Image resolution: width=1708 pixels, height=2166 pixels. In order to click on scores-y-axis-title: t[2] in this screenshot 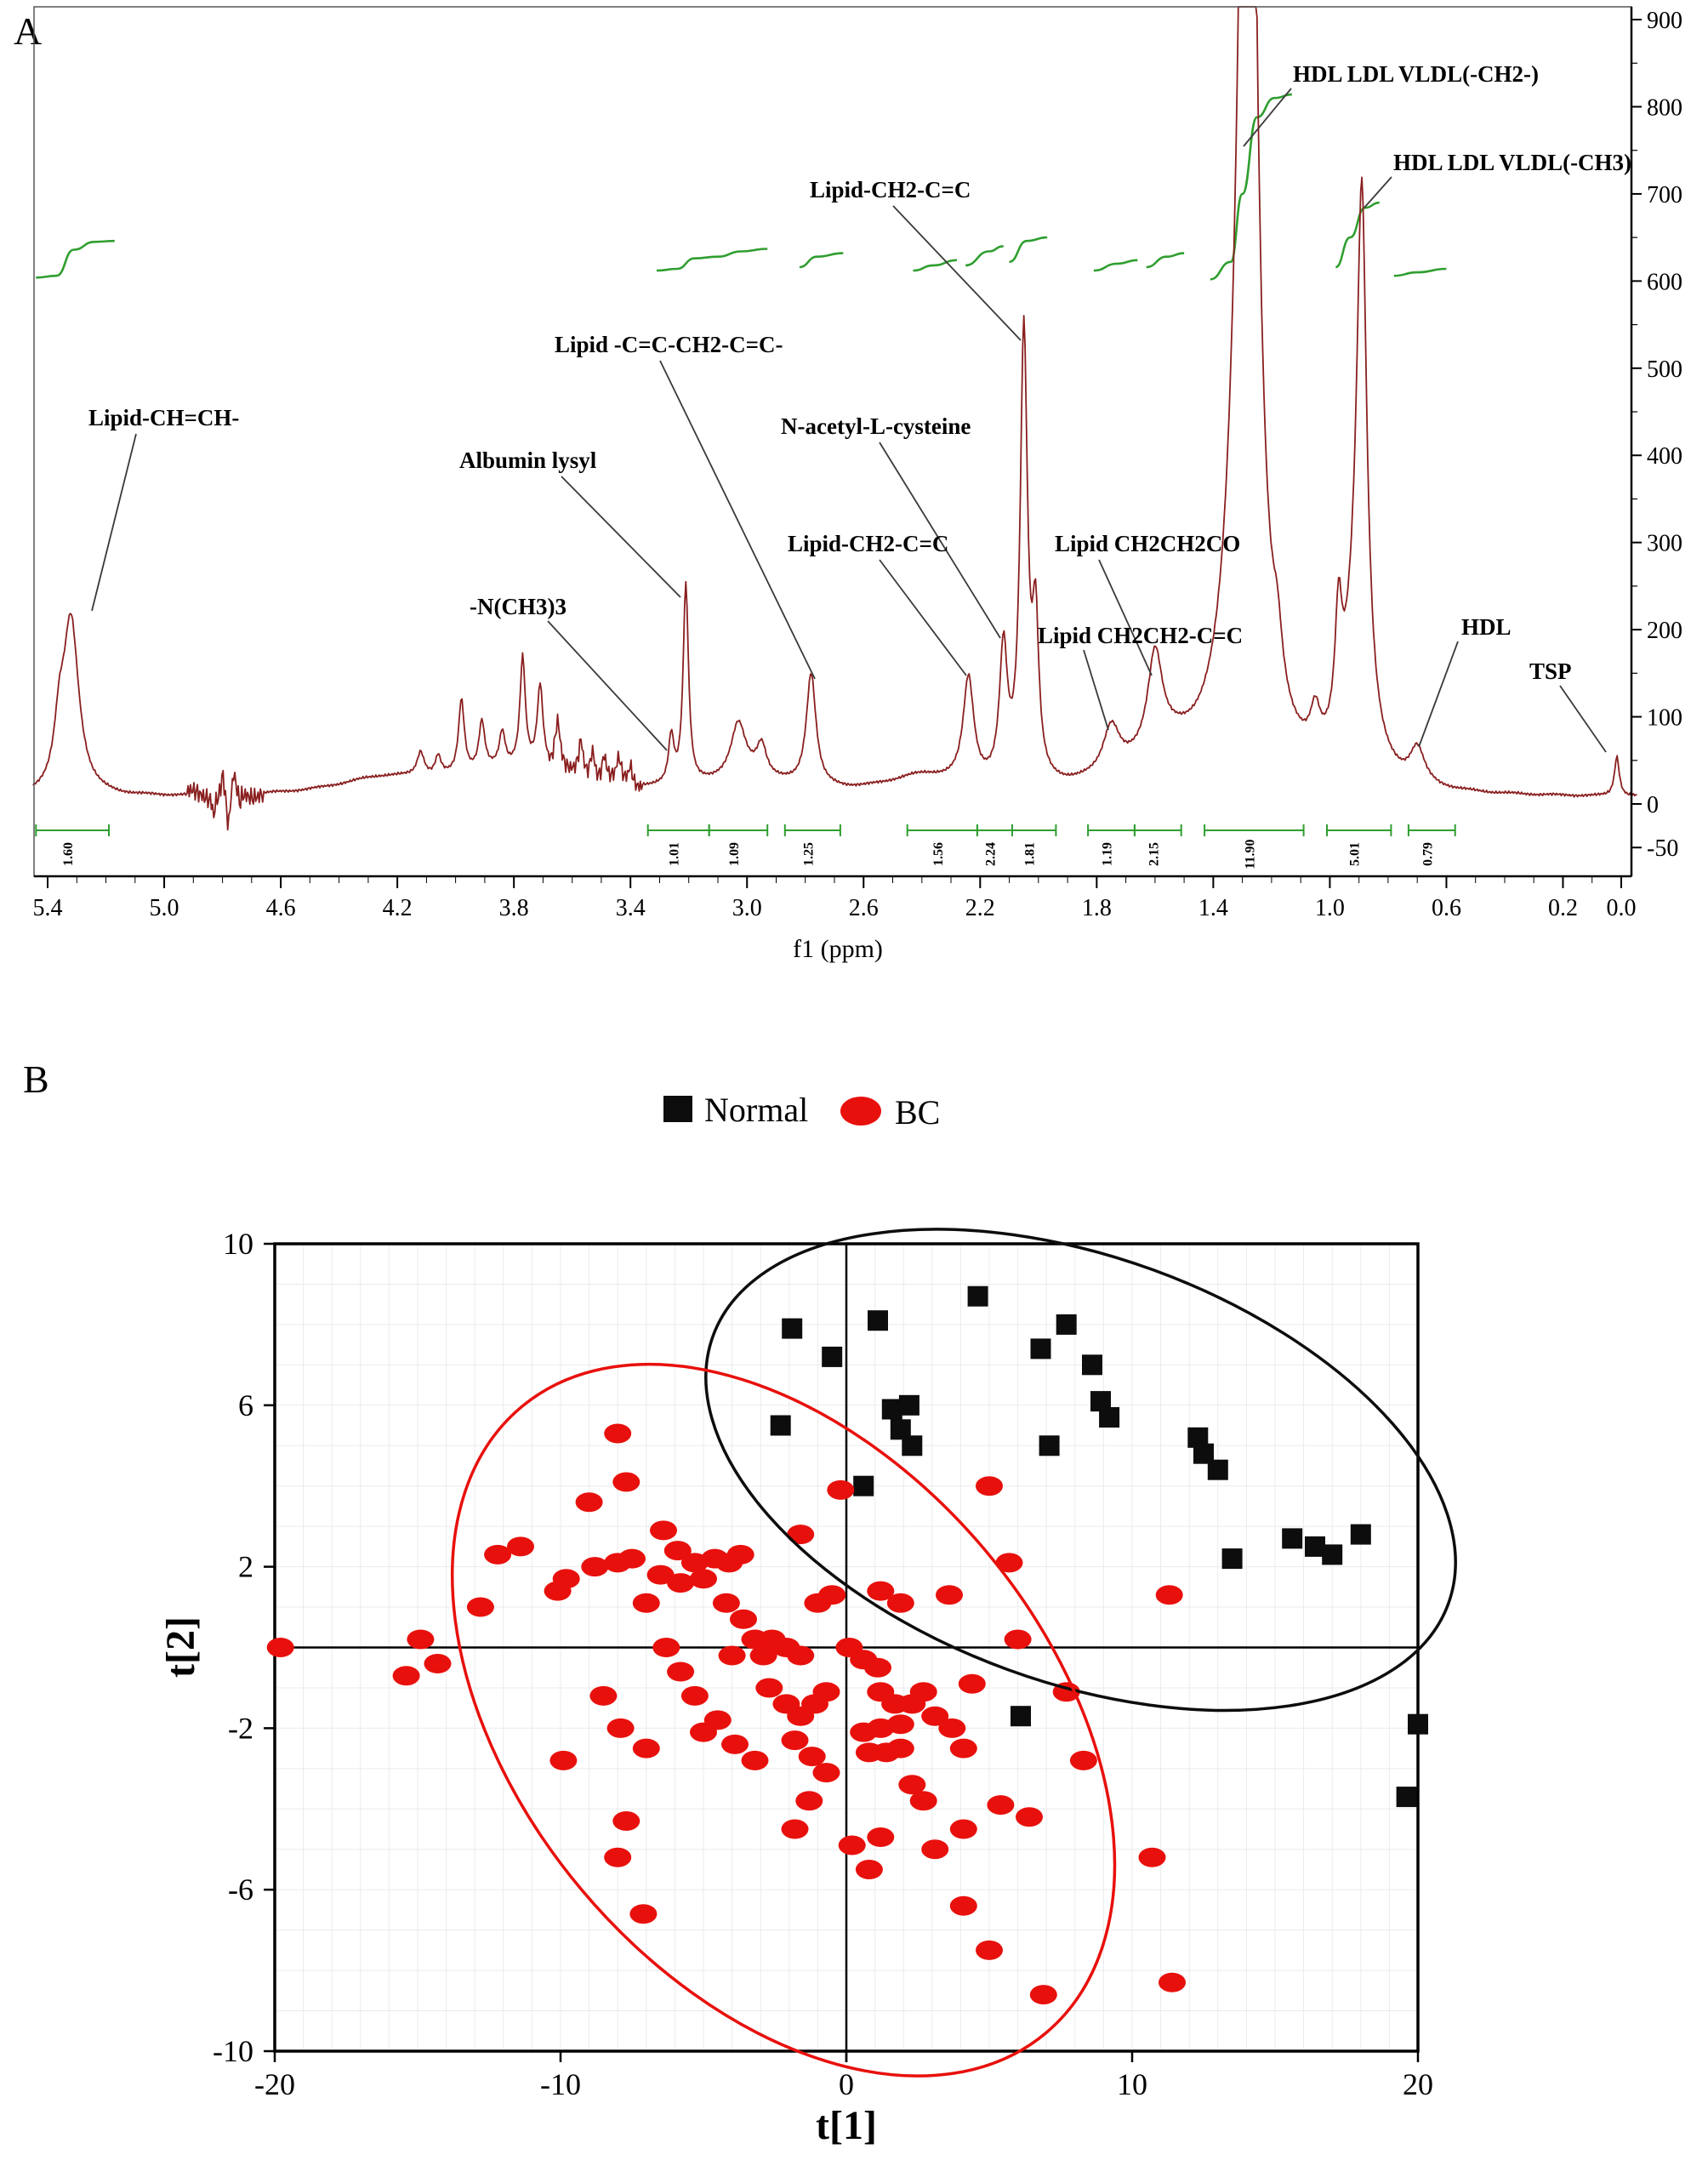, I will do `click(180, 1647)`.